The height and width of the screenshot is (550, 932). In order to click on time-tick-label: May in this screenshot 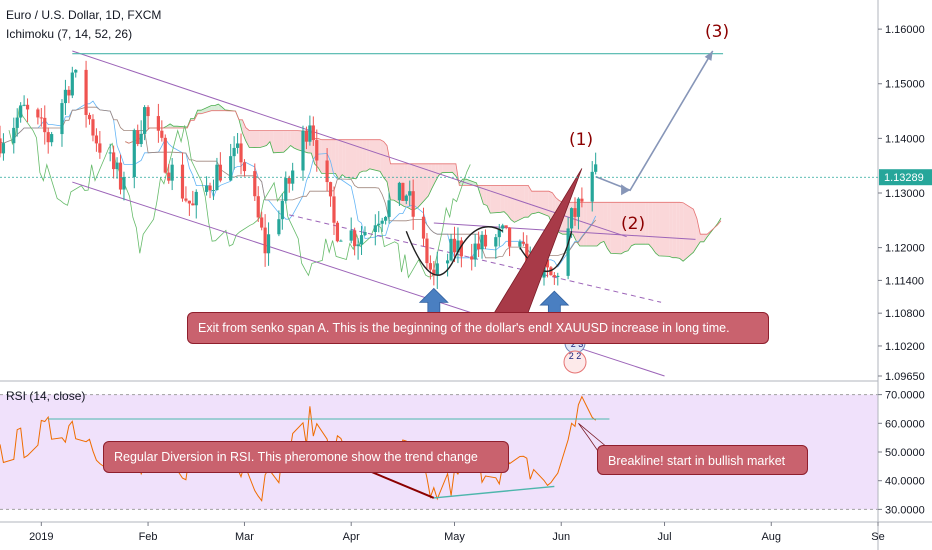, I will do `click(454, 537)`.